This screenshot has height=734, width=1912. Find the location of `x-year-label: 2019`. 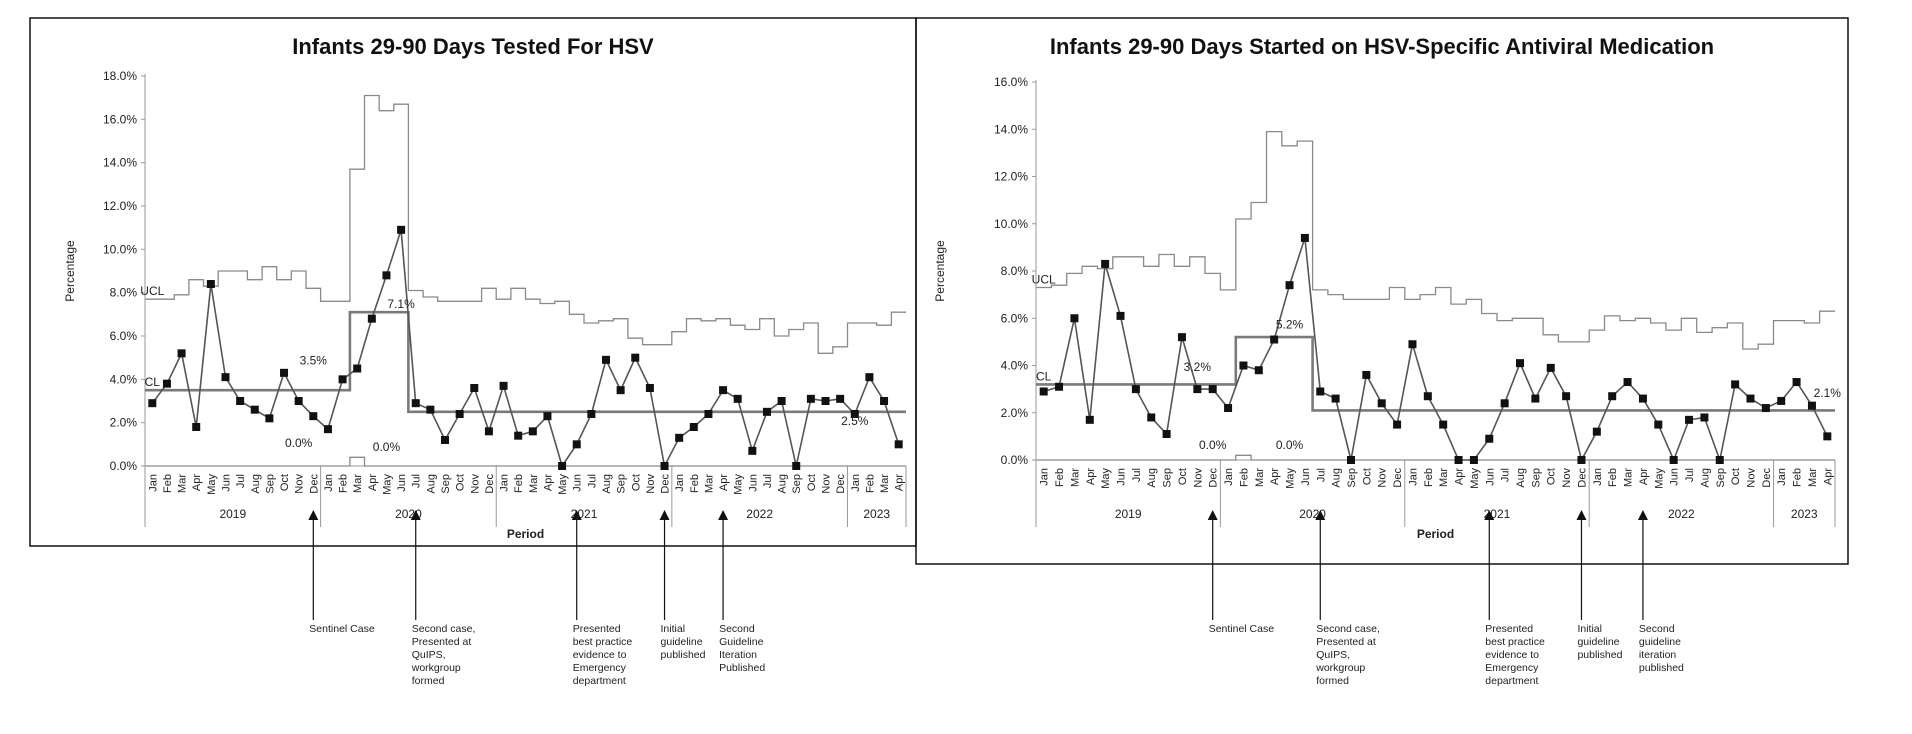

x-year-label: 2019 is located at coordinates (1128, 514).